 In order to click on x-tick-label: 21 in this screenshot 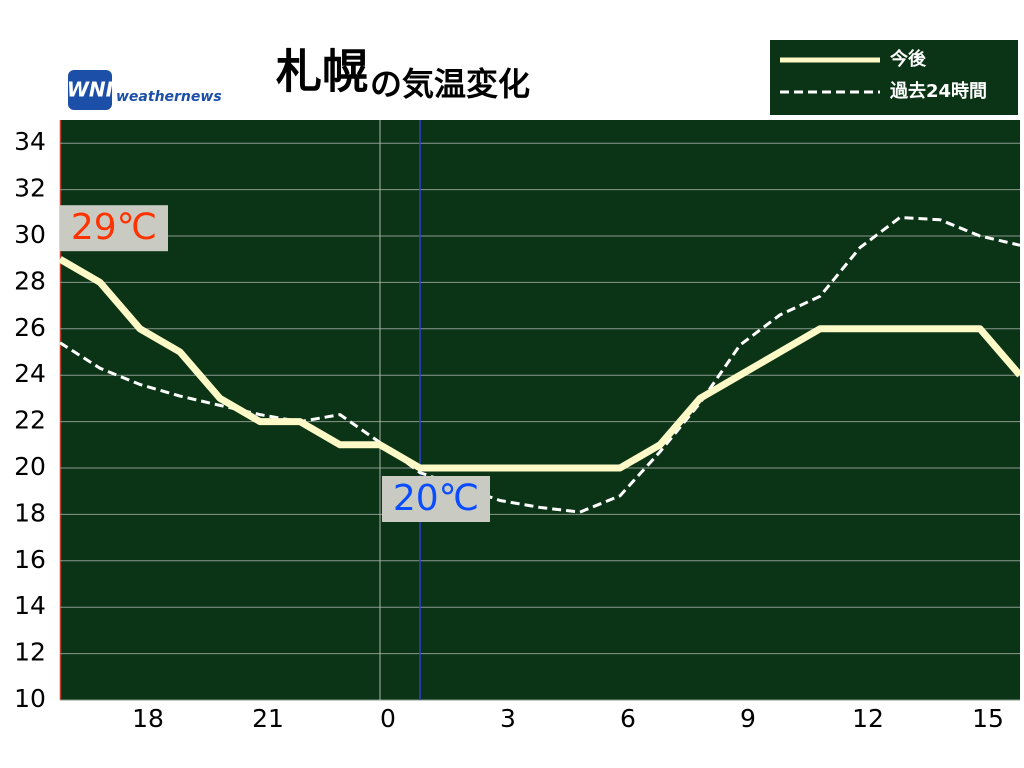, I will do `click(268, 718)`.